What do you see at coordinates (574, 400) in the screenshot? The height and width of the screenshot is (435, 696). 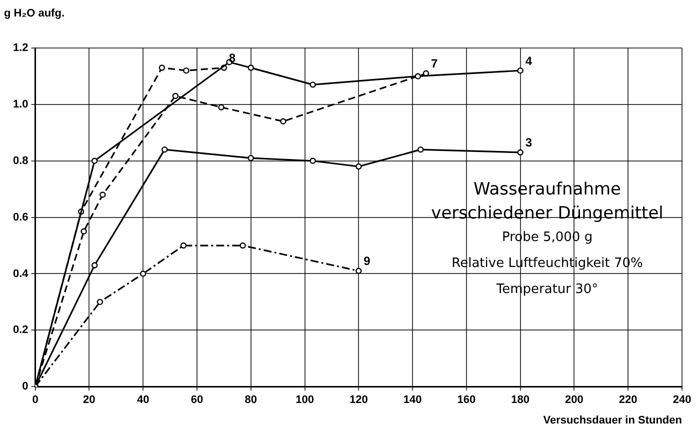 I see `x-tick-label: 200` at bounding box center [574, 400].